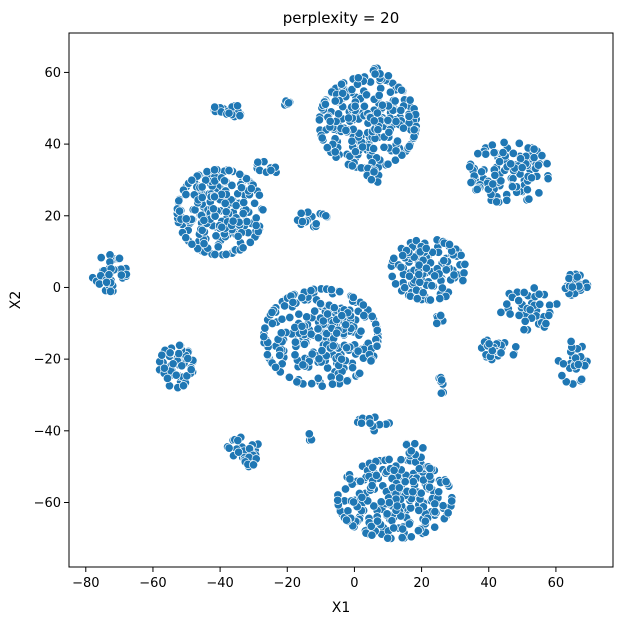 This screenshot has width=621, height=628. What do you see at coordinates (318, 579) in the screenshot?
I see `x-axis-ticks: −80 −60 −40 −20 0 20 40 60` at bounding box center [318, 579].